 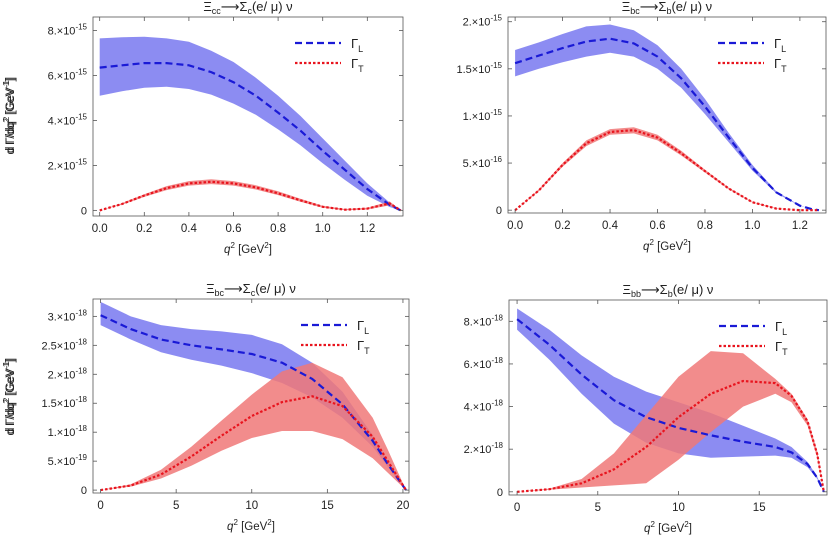 I want to click on x-tick-label: 0, so click(x=100, y=506).